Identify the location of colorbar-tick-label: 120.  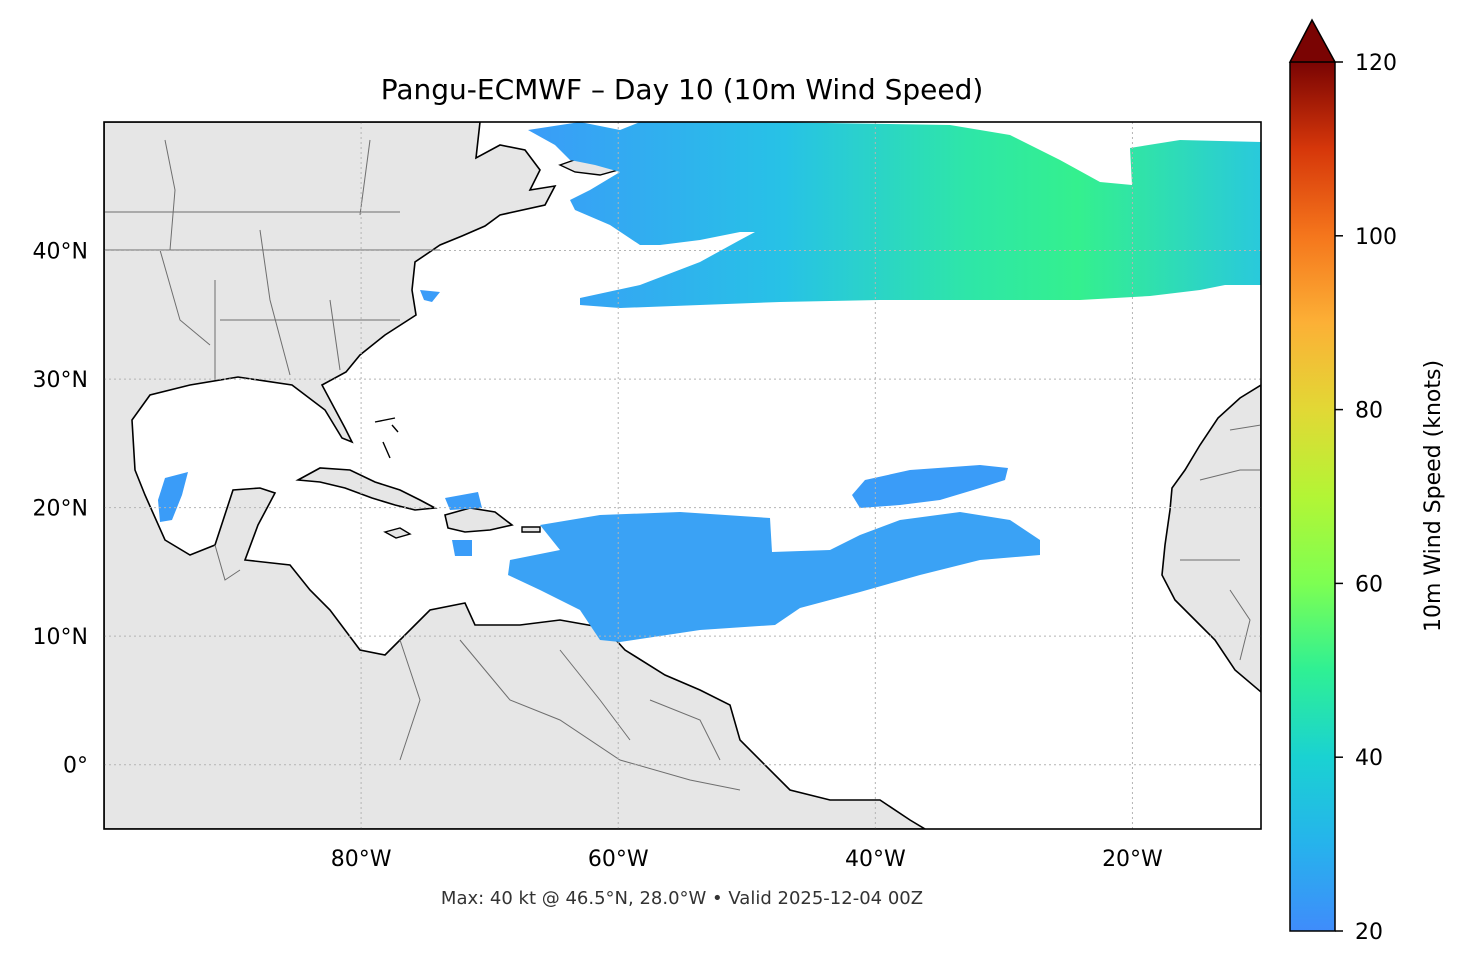
(1376, 63).